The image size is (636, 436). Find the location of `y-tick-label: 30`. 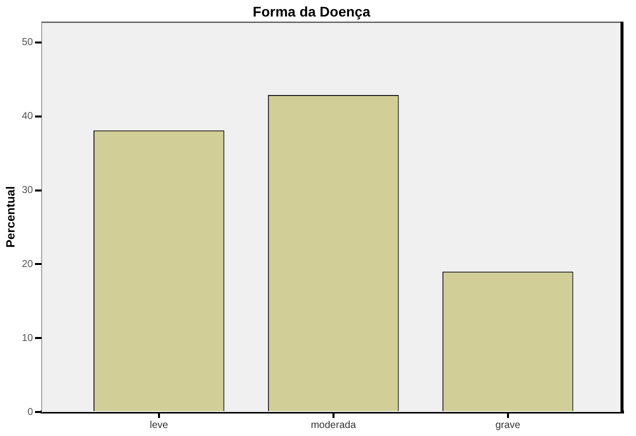

y-tick-label: 30 is located at coordinates (28, 190).